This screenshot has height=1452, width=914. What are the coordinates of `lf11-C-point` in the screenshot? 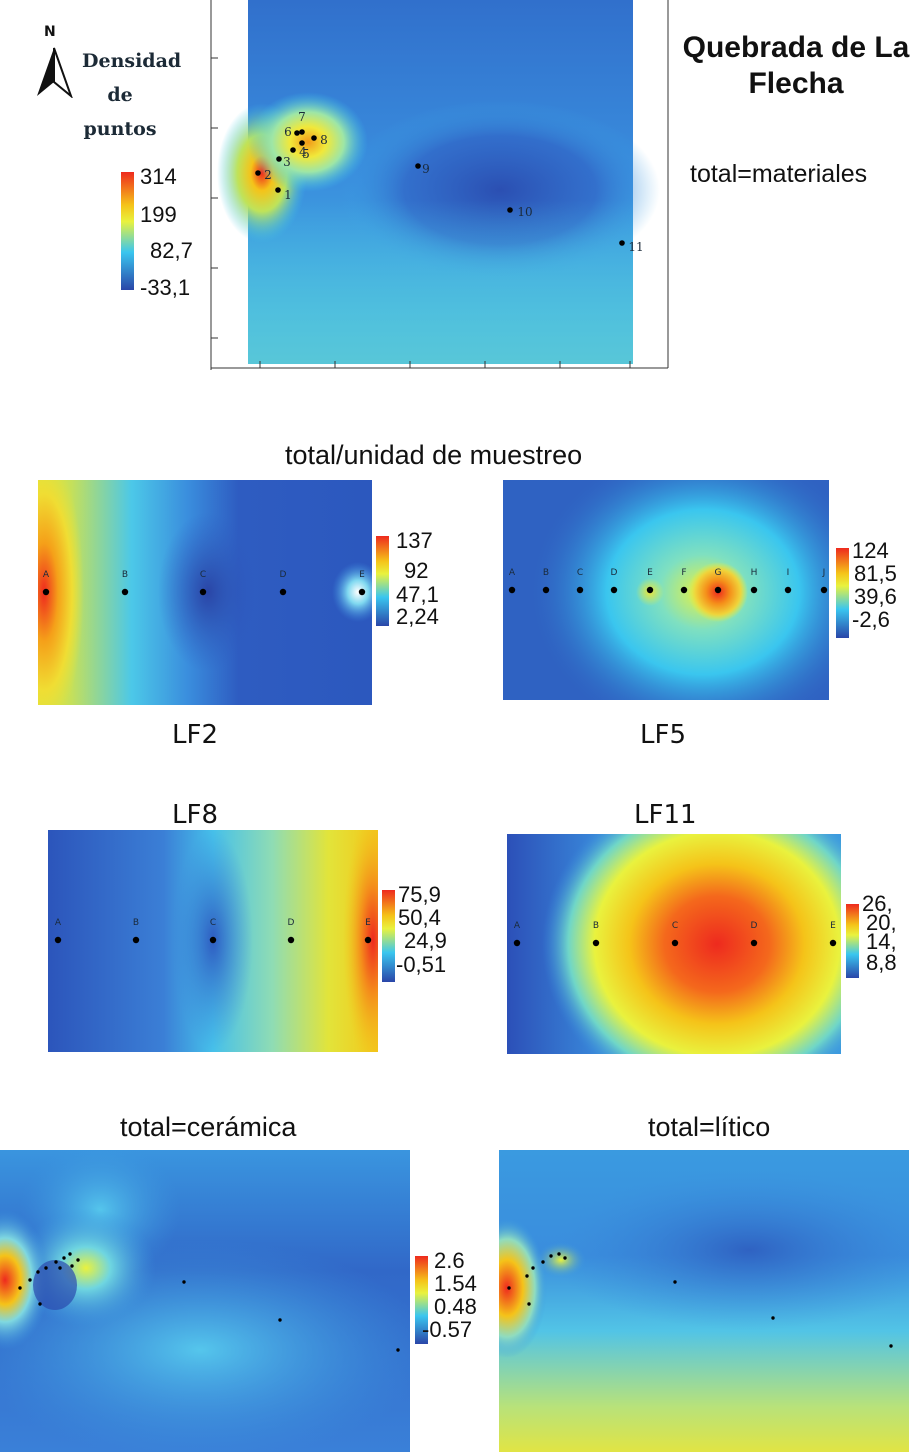 It's located at (675, 943).